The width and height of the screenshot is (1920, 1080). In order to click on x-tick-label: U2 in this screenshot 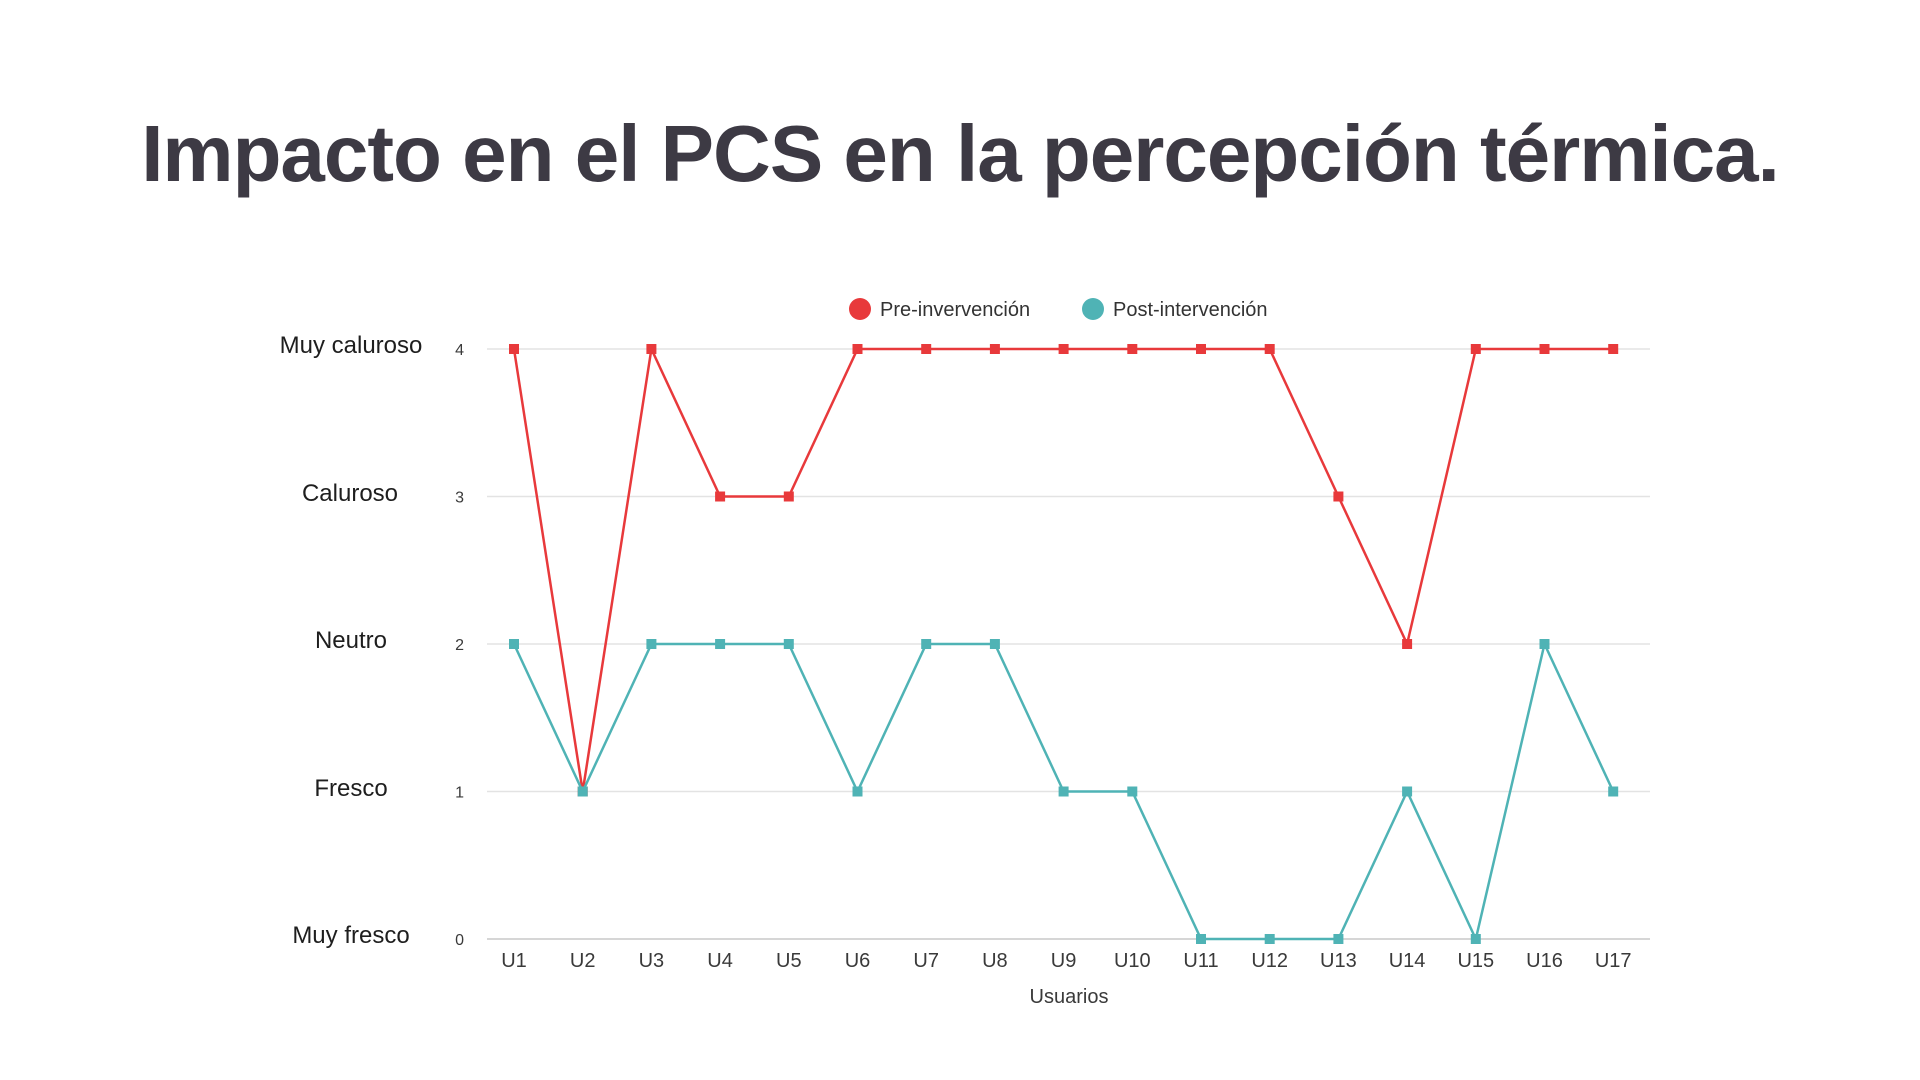, I will do `click(583, 961)`.